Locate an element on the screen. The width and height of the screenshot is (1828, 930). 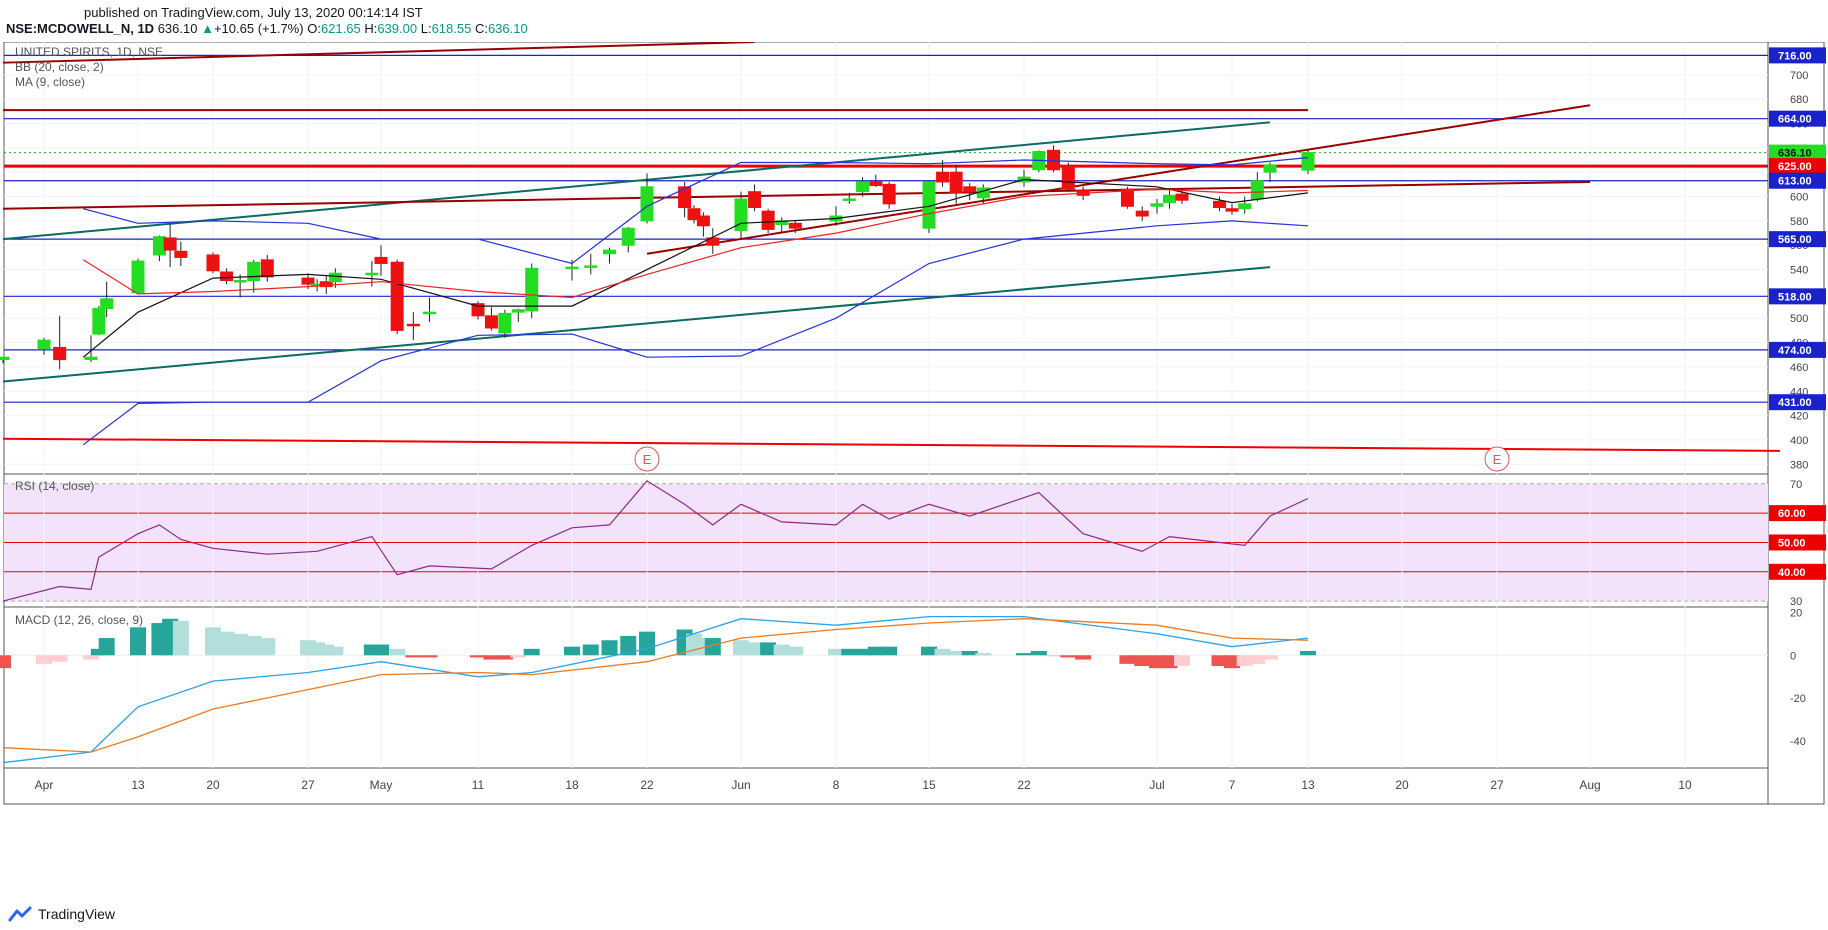
macd-tick-label: -40 is located at coordinates (1798, 742).